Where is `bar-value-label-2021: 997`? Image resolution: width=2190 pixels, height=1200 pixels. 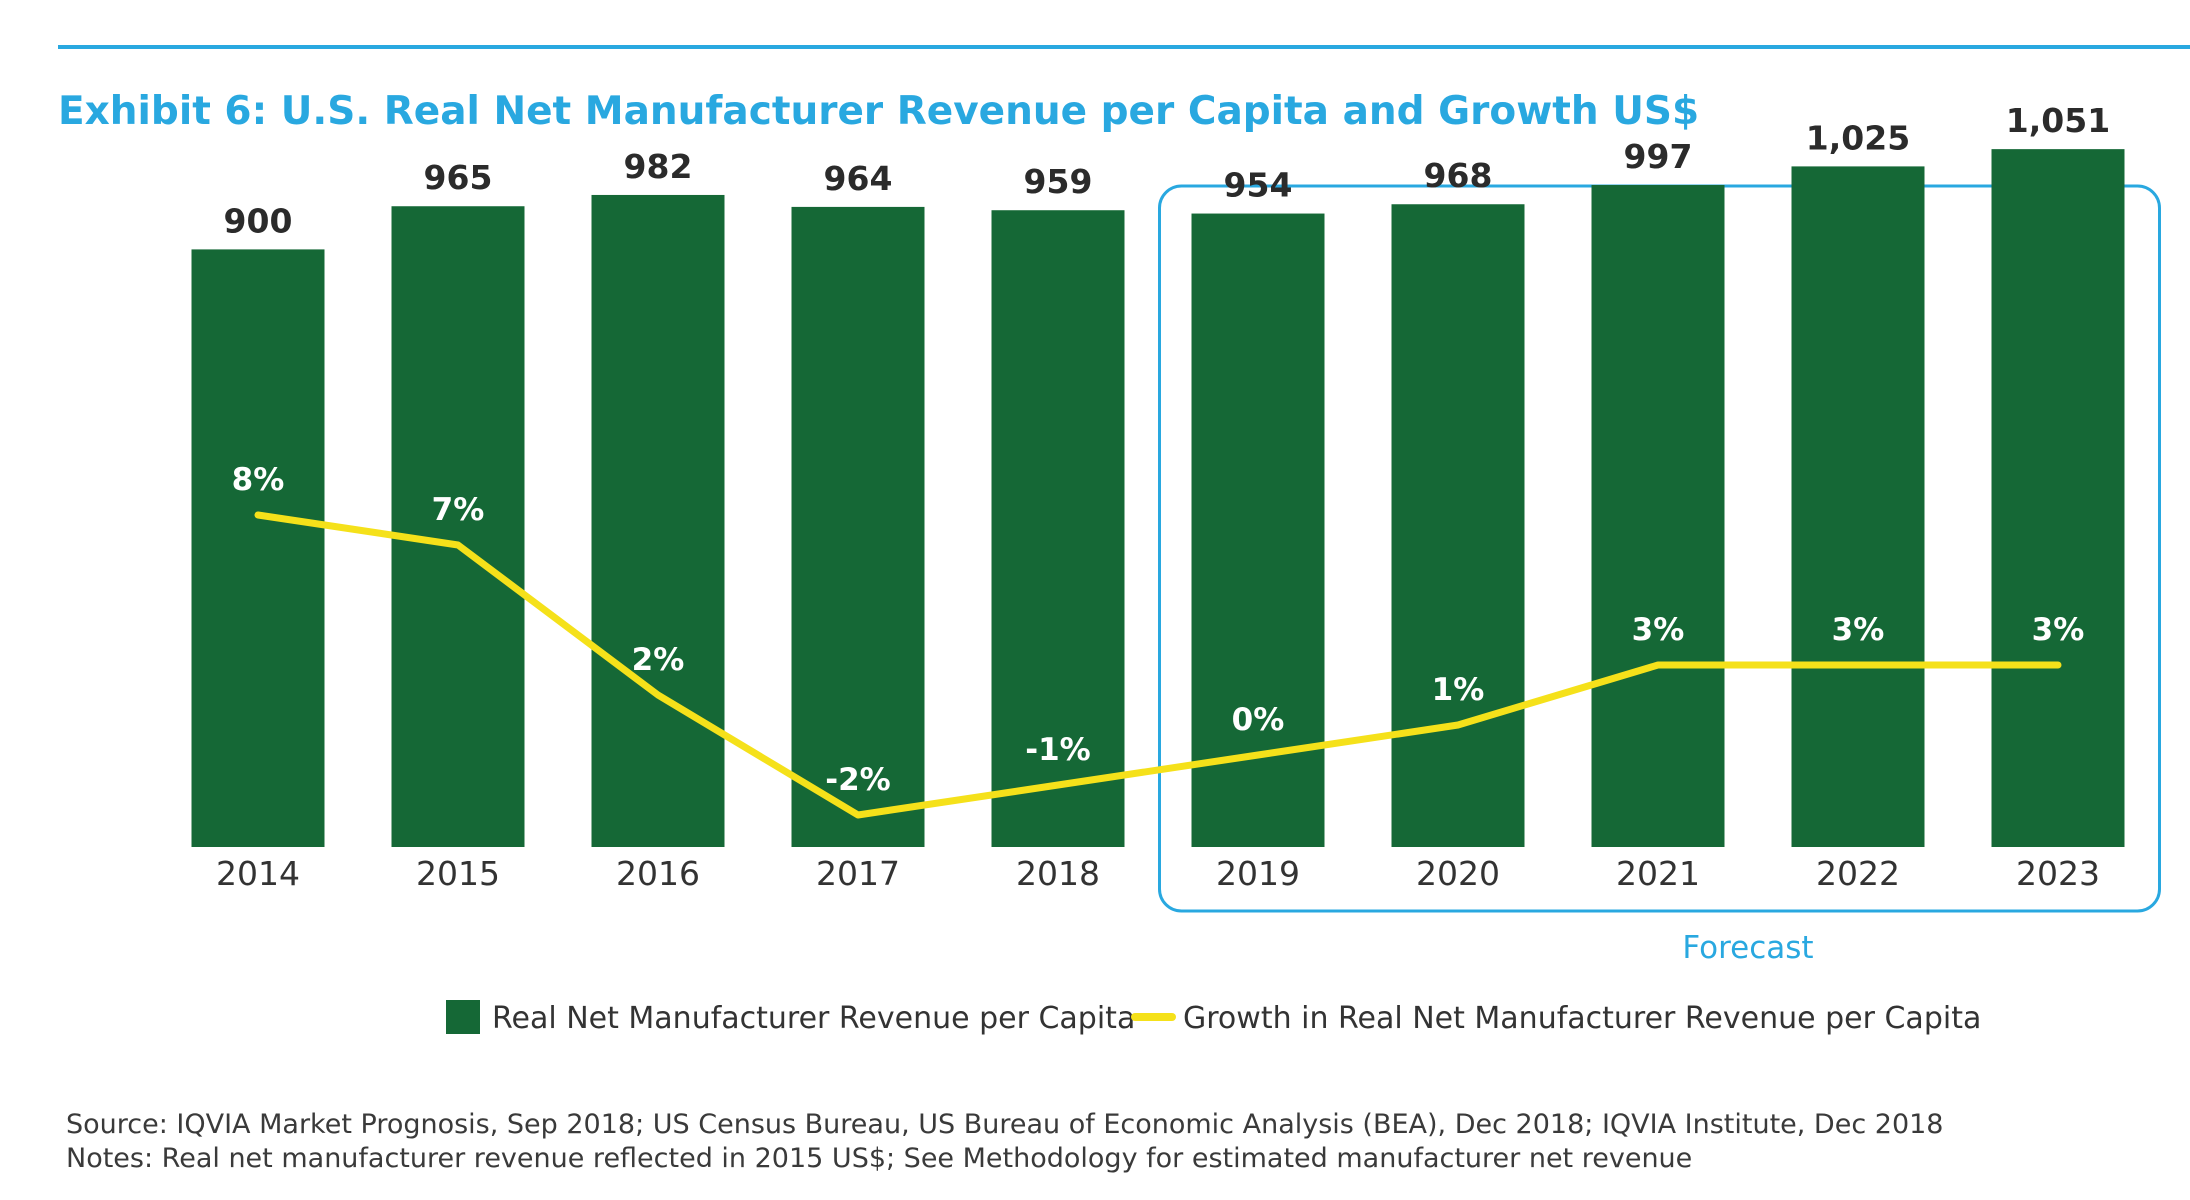
bar-value-label-2021: 997 is located at coordinates (1658, 156).